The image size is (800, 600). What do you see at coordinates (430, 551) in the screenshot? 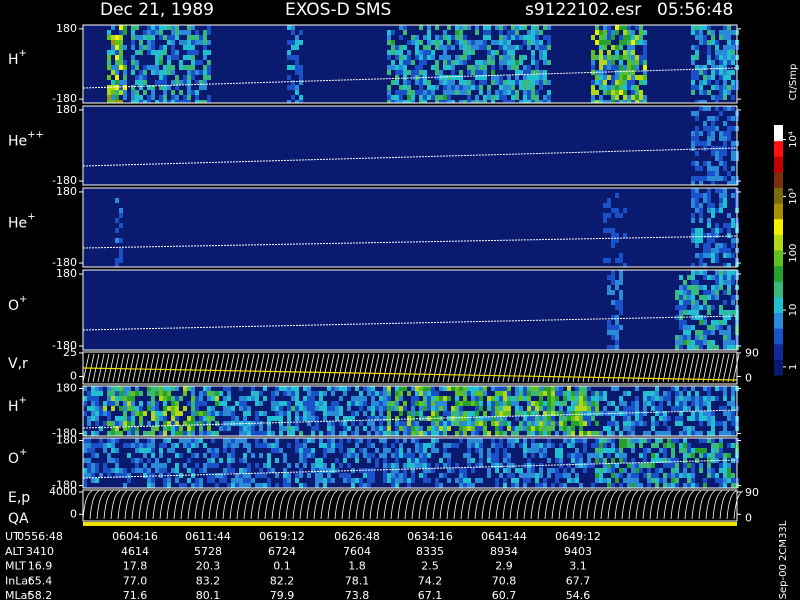
I see `table-cell: 8335` at bounding box center [430, 551].